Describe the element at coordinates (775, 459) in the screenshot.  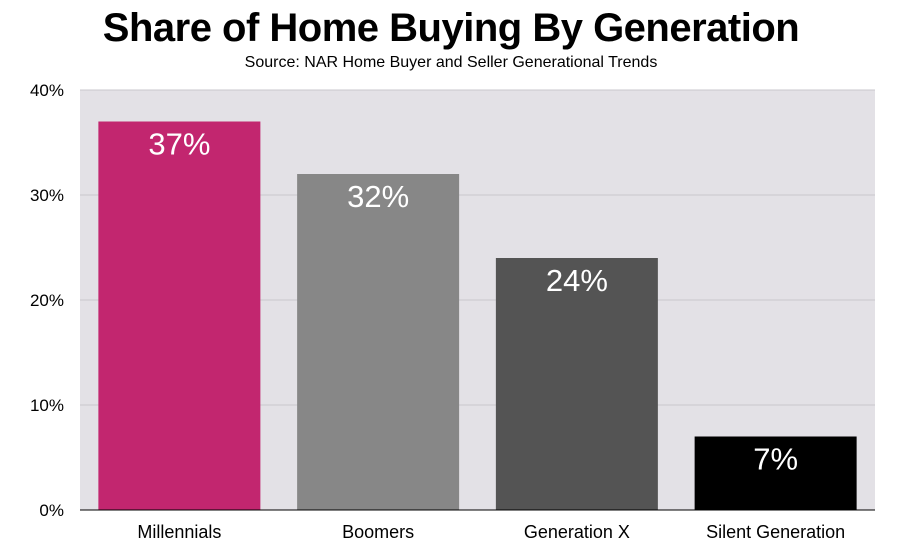
I see `data-label: 7%` at that location.